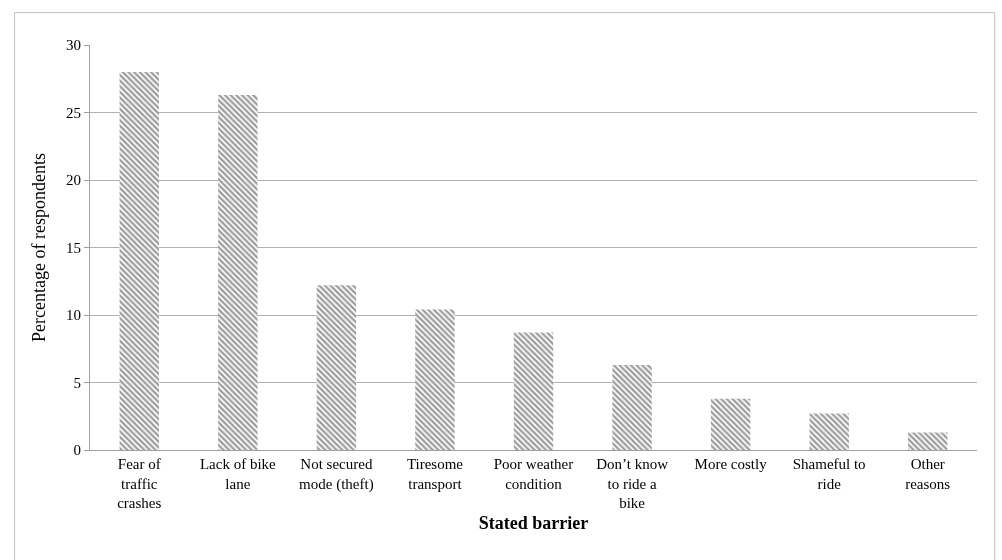  I want to click on x-tick-label: Other reasons, so click(928, 474).